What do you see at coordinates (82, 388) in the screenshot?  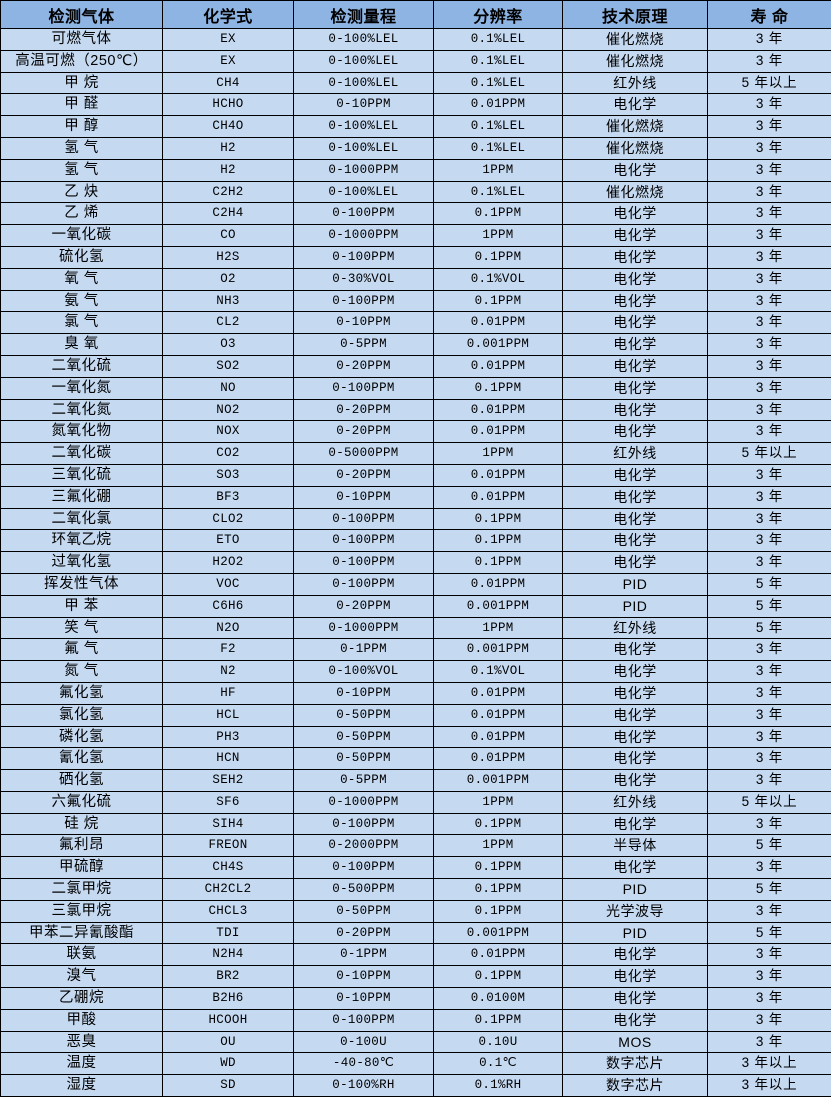 I see `cell-name: 一氧化氮` at bounding box center [82, 388].